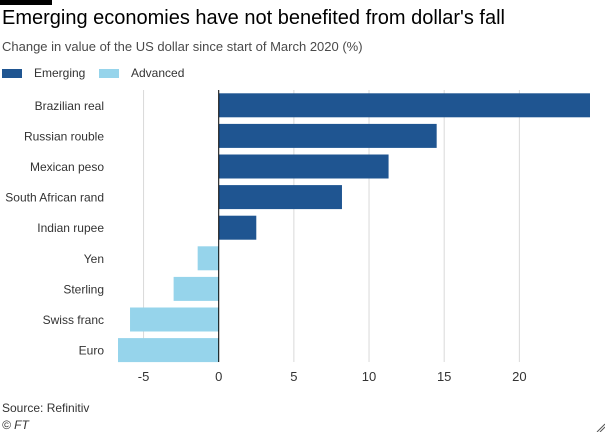  Describe the element at coordinates (174, 319) in the screenshot. I see `bar-swiss-franc` at that location.